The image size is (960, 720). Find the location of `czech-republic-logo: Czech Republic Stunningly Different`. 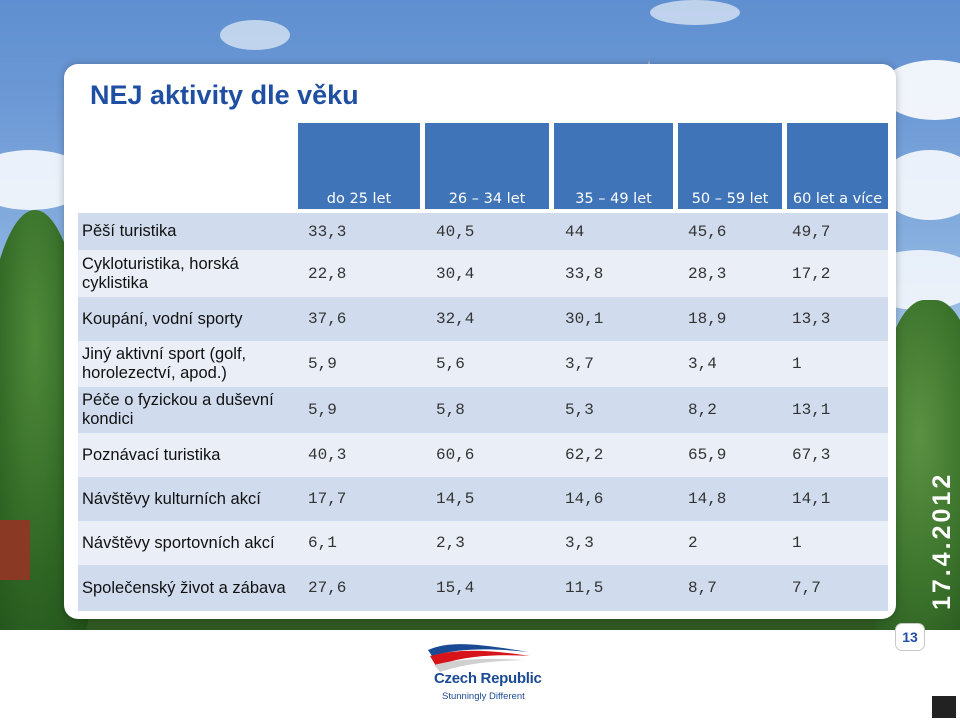

czech-republic-logo: Czech Republic Stunningly Different is located at coordinates (481, 678).